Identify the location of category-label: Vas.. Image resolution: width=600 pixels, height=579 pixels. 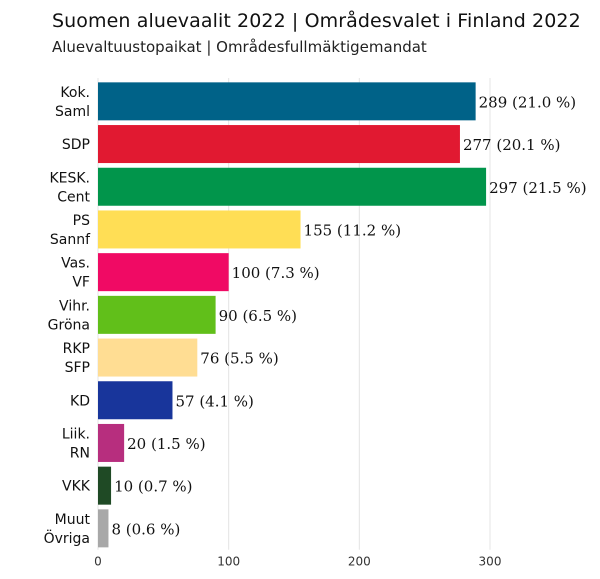
(75, 264).